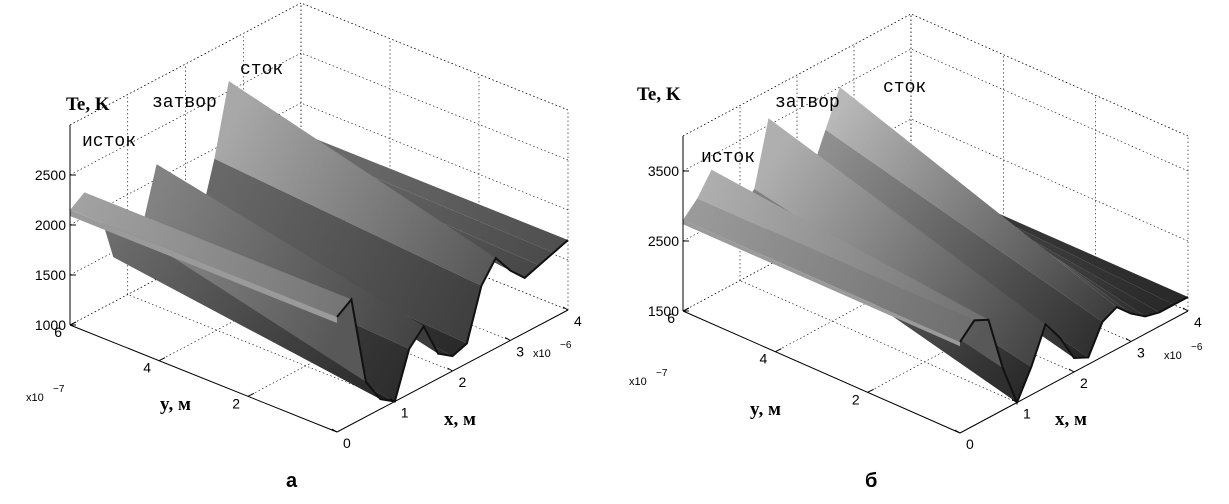 Image resolution: width=1229 pixels, height=504 pixels. What do you see at coordinates (871, 481) in the screenshot?
I see `plot-caption-b: б` at bounding box center [871, 481].